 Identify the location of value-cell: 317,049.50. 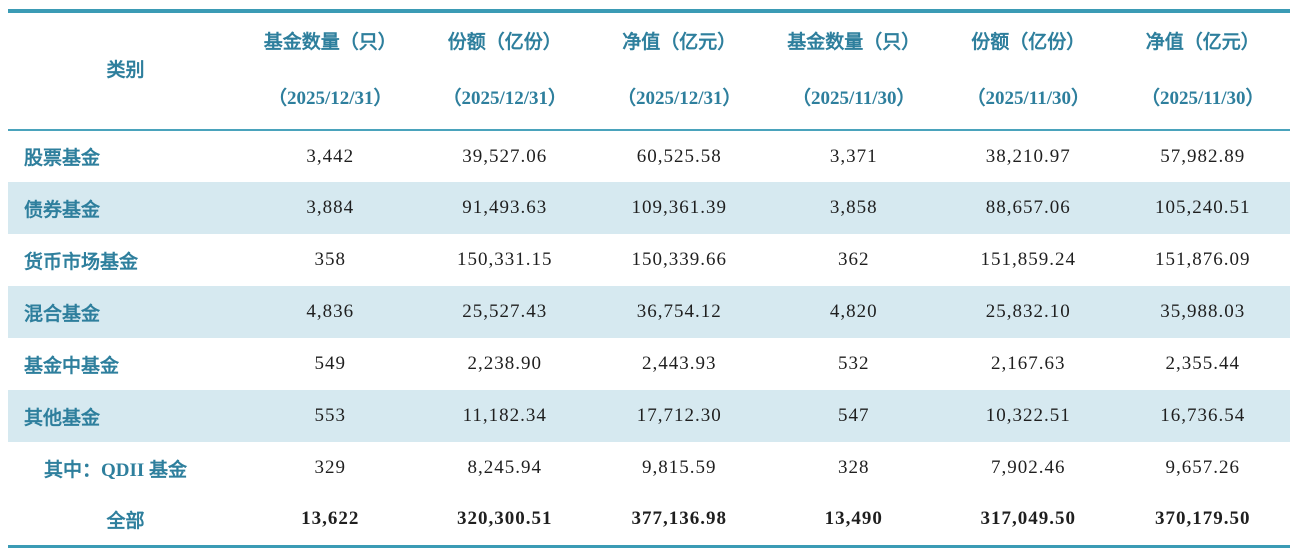
(1028, 519).